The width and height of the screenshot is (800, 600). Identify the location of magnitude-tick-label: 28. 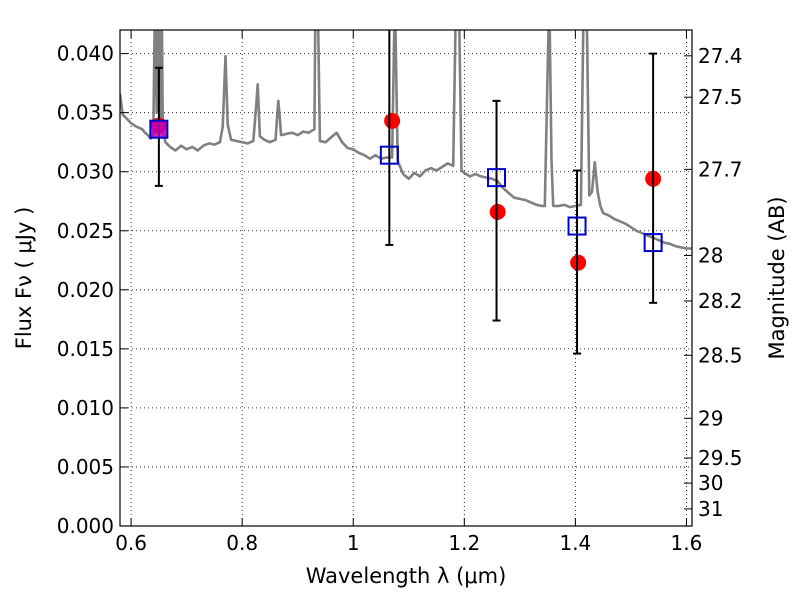
(710, 255).